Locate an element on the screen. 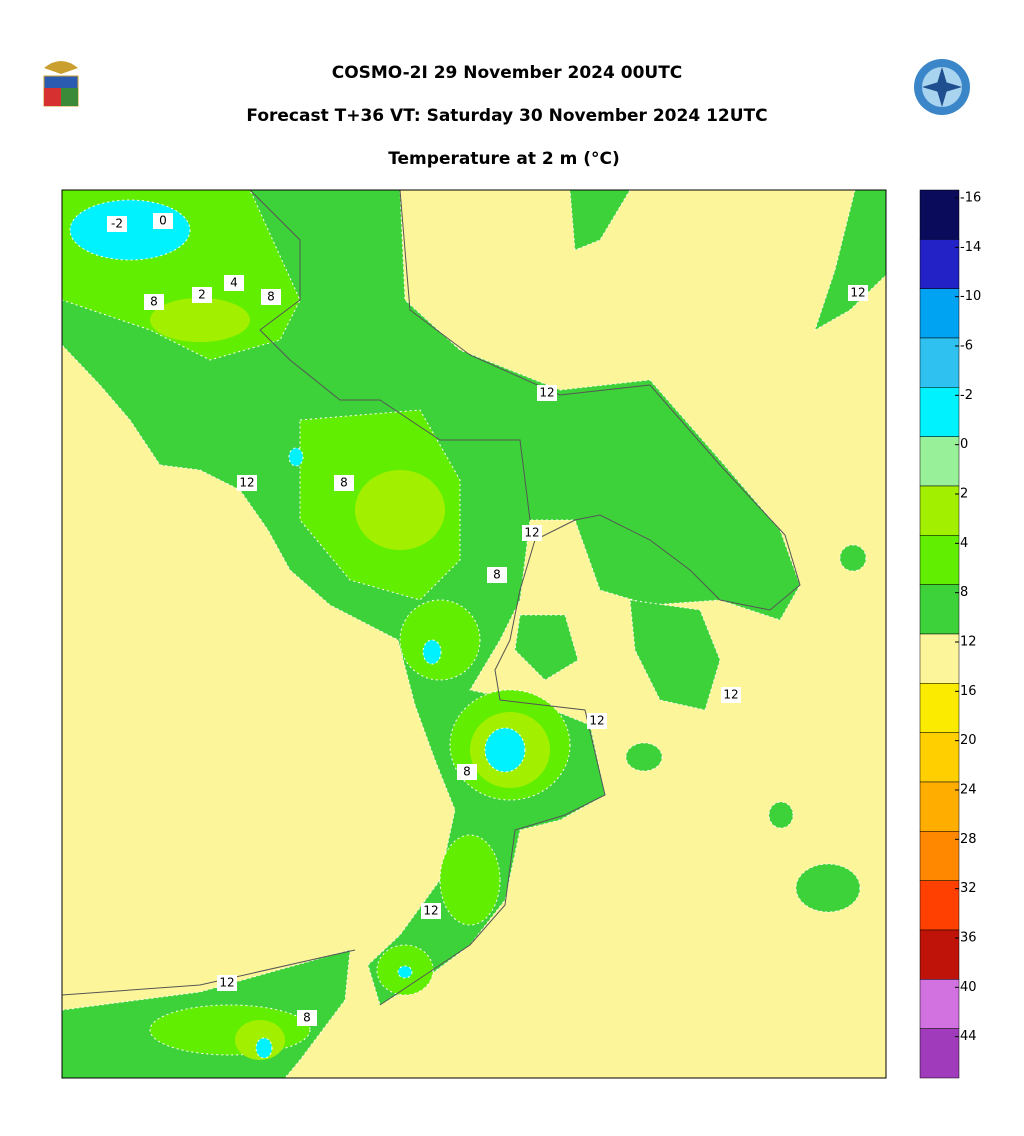 The width and height of the screenshot is (1024, 1136). colorbar-label: 24 is located at coordinates (968, 790).